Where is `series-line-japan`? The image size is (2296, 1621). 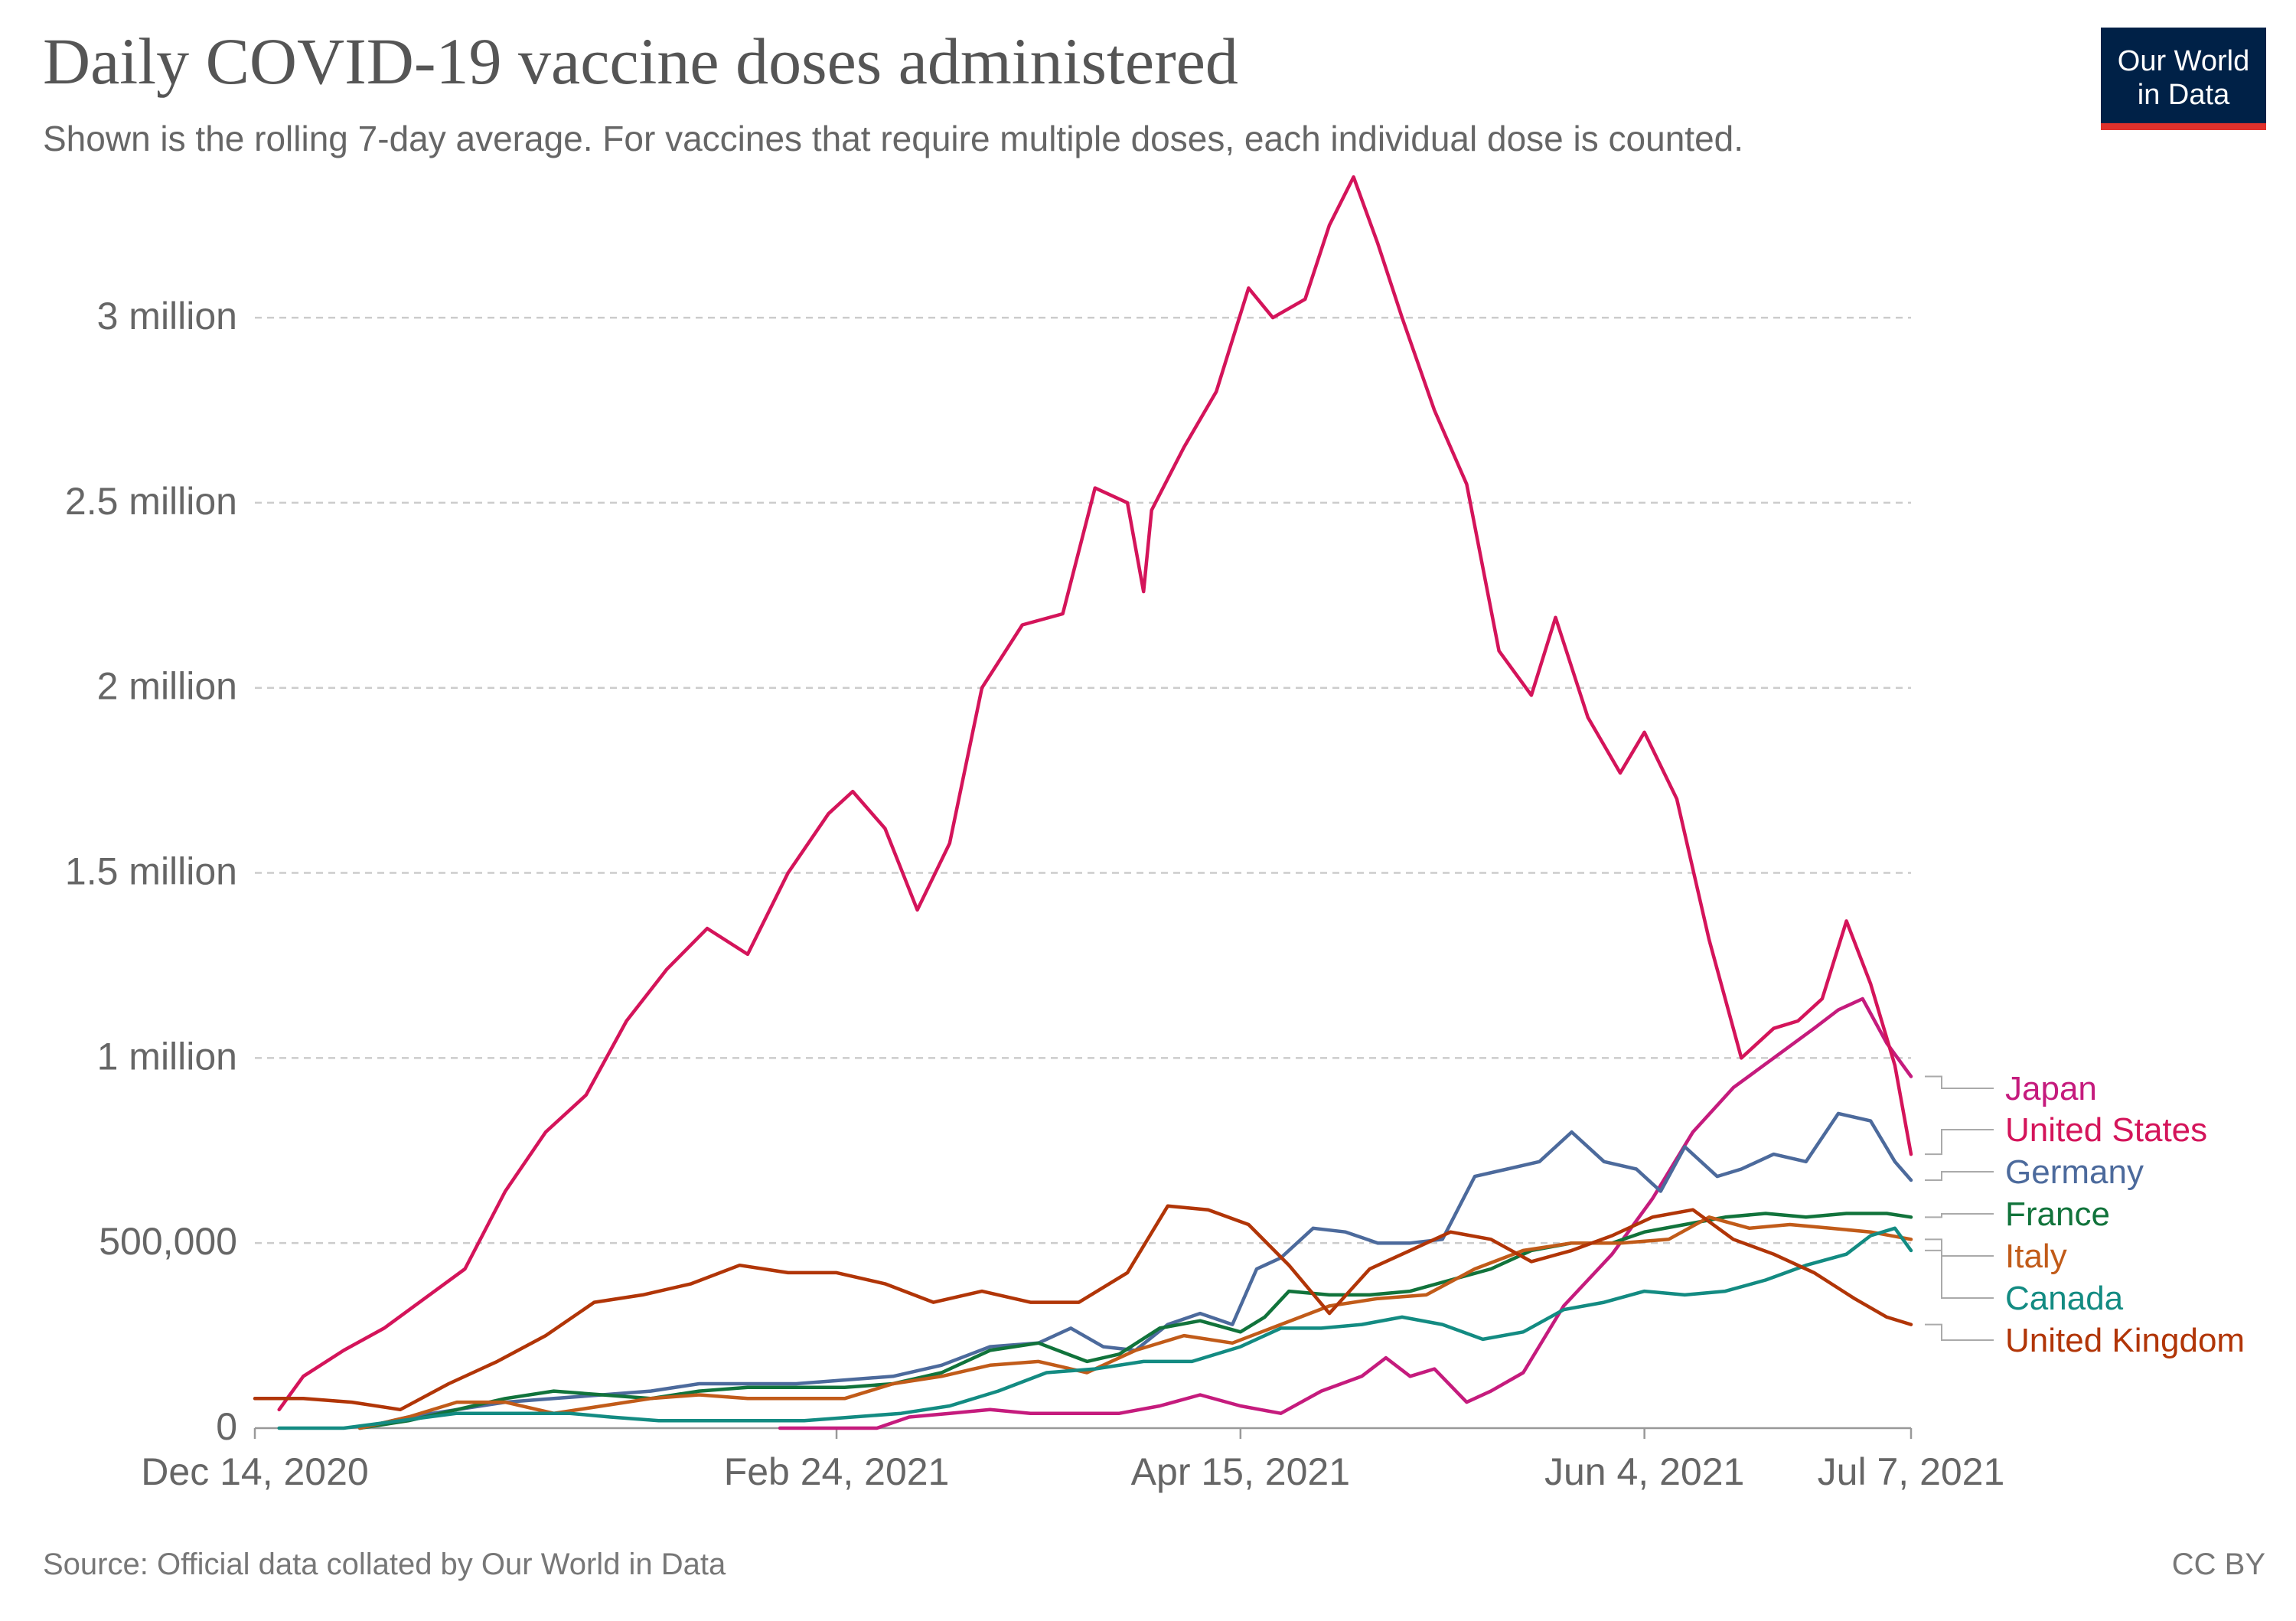
series-line-japan is located at coordinates (1345, 1213).